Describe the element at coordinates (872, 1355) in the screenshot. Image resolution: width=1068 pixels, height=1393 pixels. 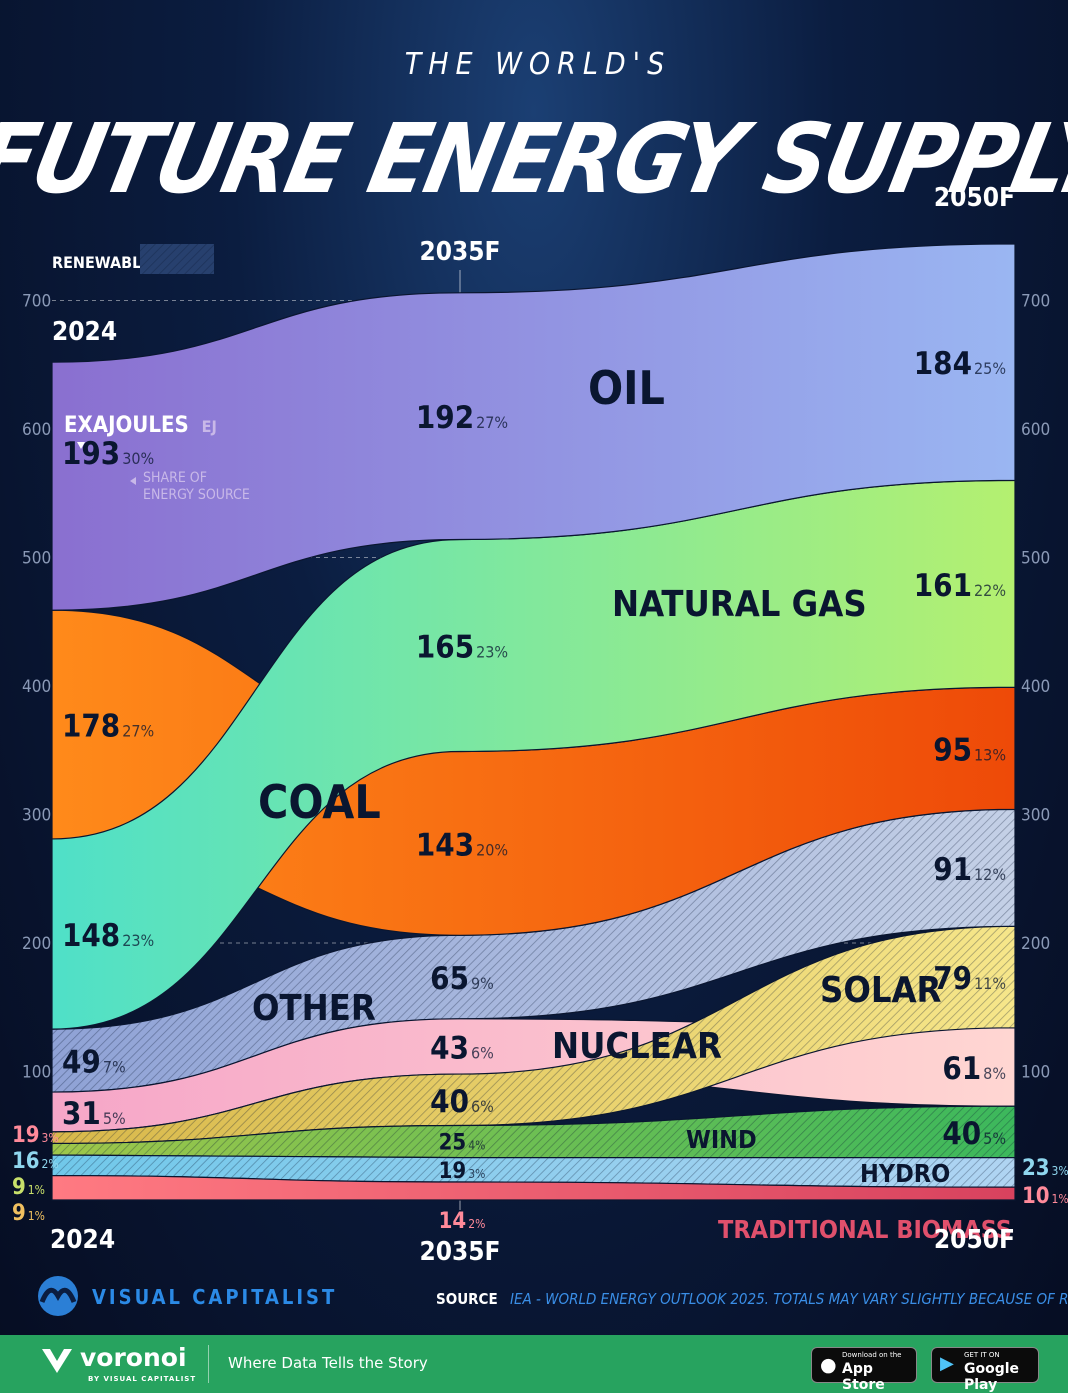
I see `app-store-small: Download on the` at that location.